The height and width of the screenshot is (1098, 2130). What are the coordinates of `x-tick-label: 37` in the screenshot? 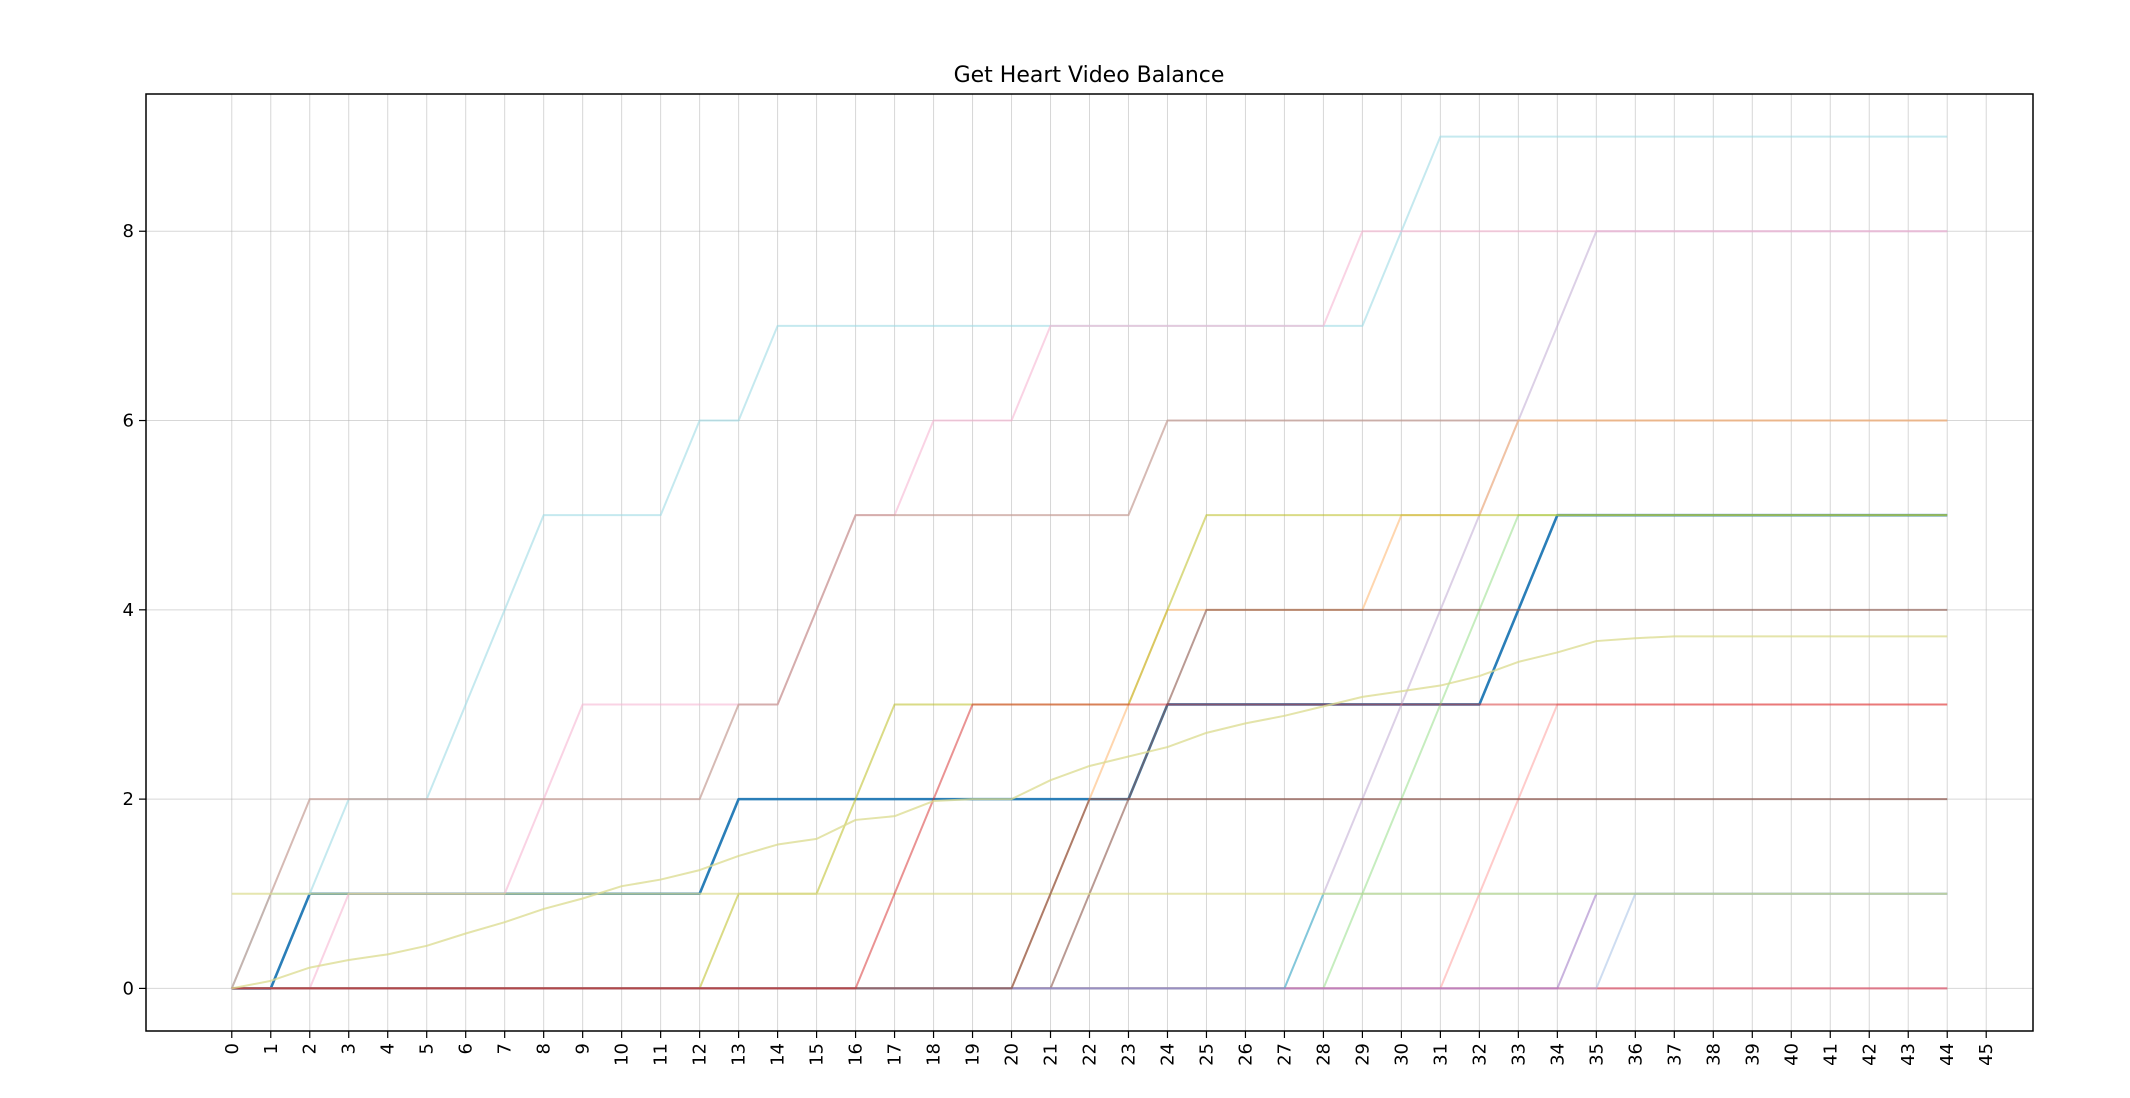 It's located at (1674, 1054).